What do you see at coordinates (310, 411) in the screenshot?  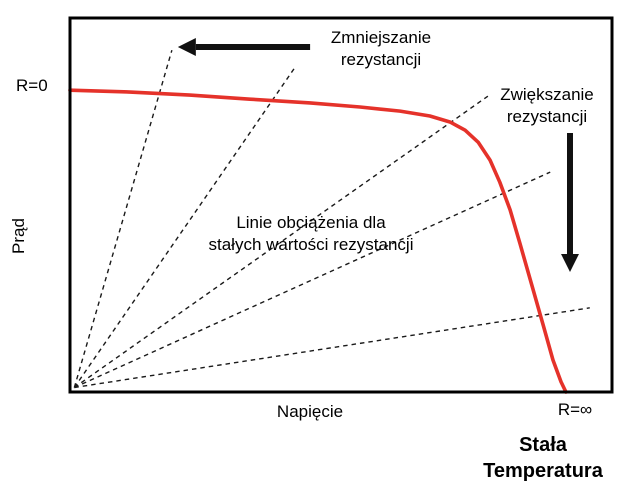 I see `x-axis-label: Napięcie` at bounding box center [310, 411].